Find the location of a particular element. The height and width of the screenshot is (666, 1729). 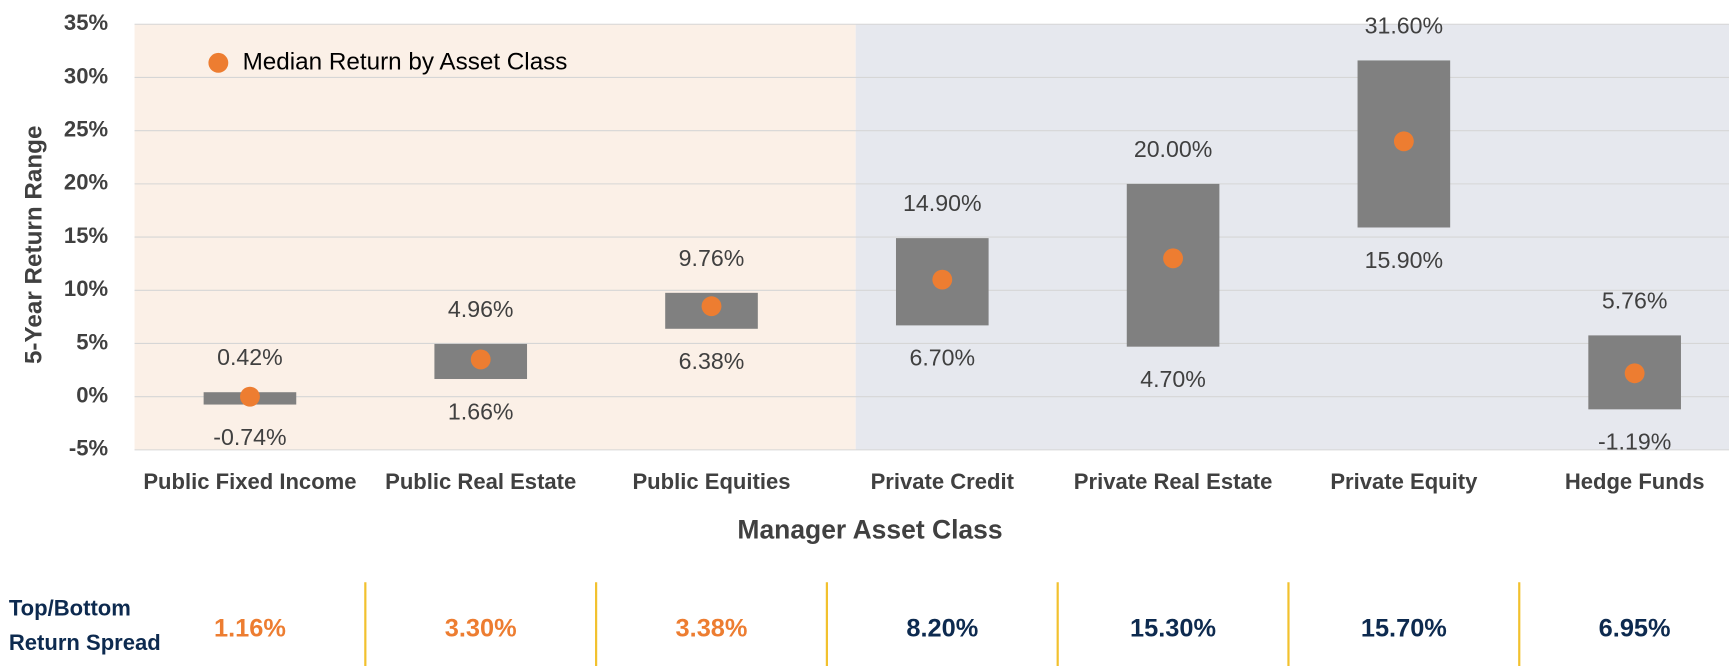

spread-label: Top/Bottom is located at coordinates (70, 608).